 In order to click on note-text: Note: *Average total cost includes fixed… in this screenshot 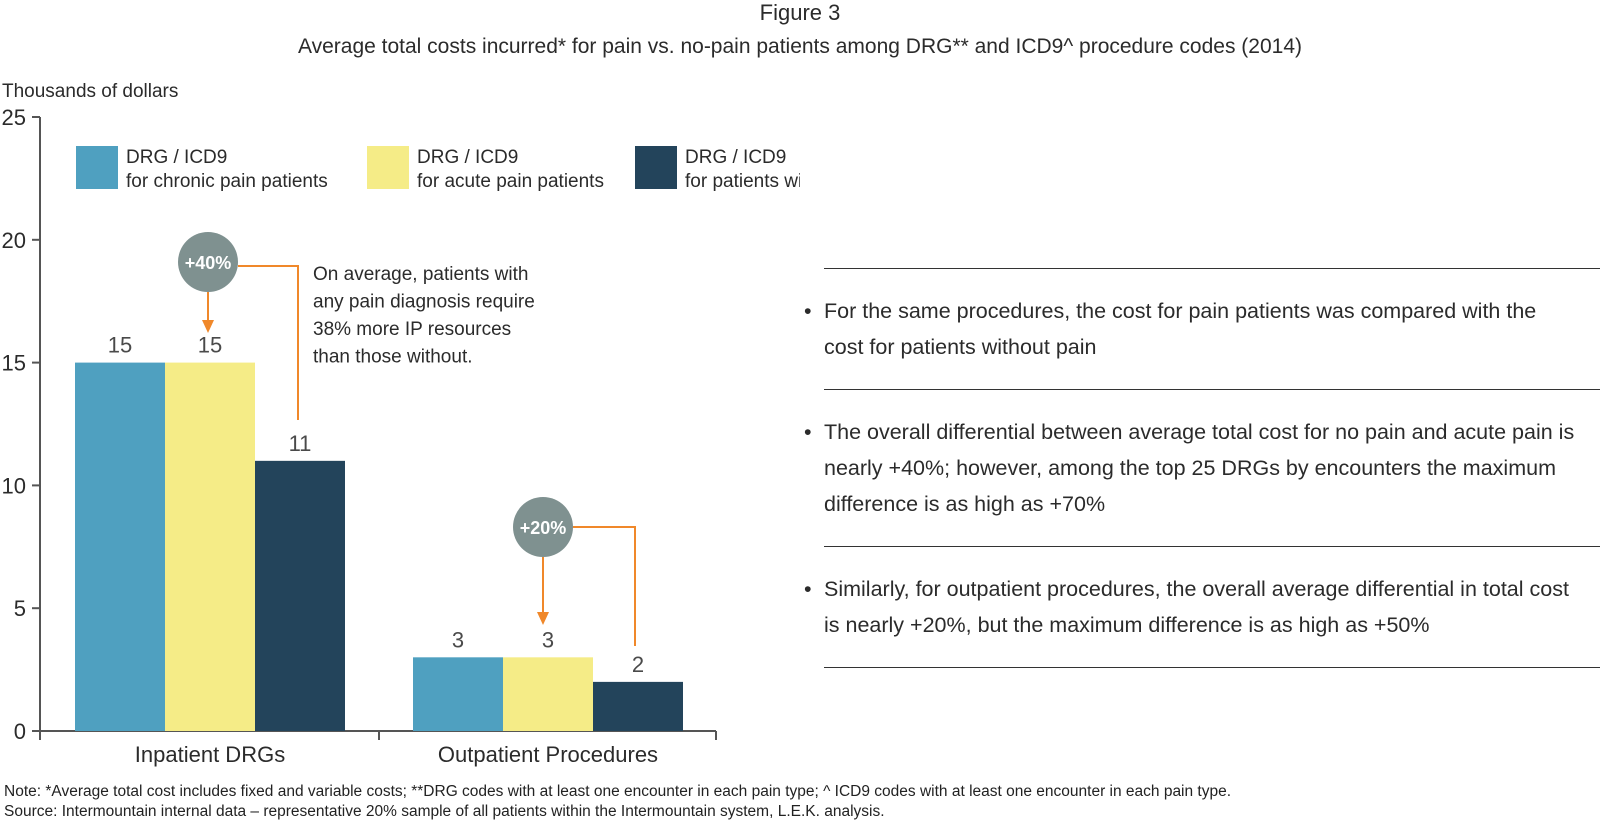, I will do `click(618, 791)`.